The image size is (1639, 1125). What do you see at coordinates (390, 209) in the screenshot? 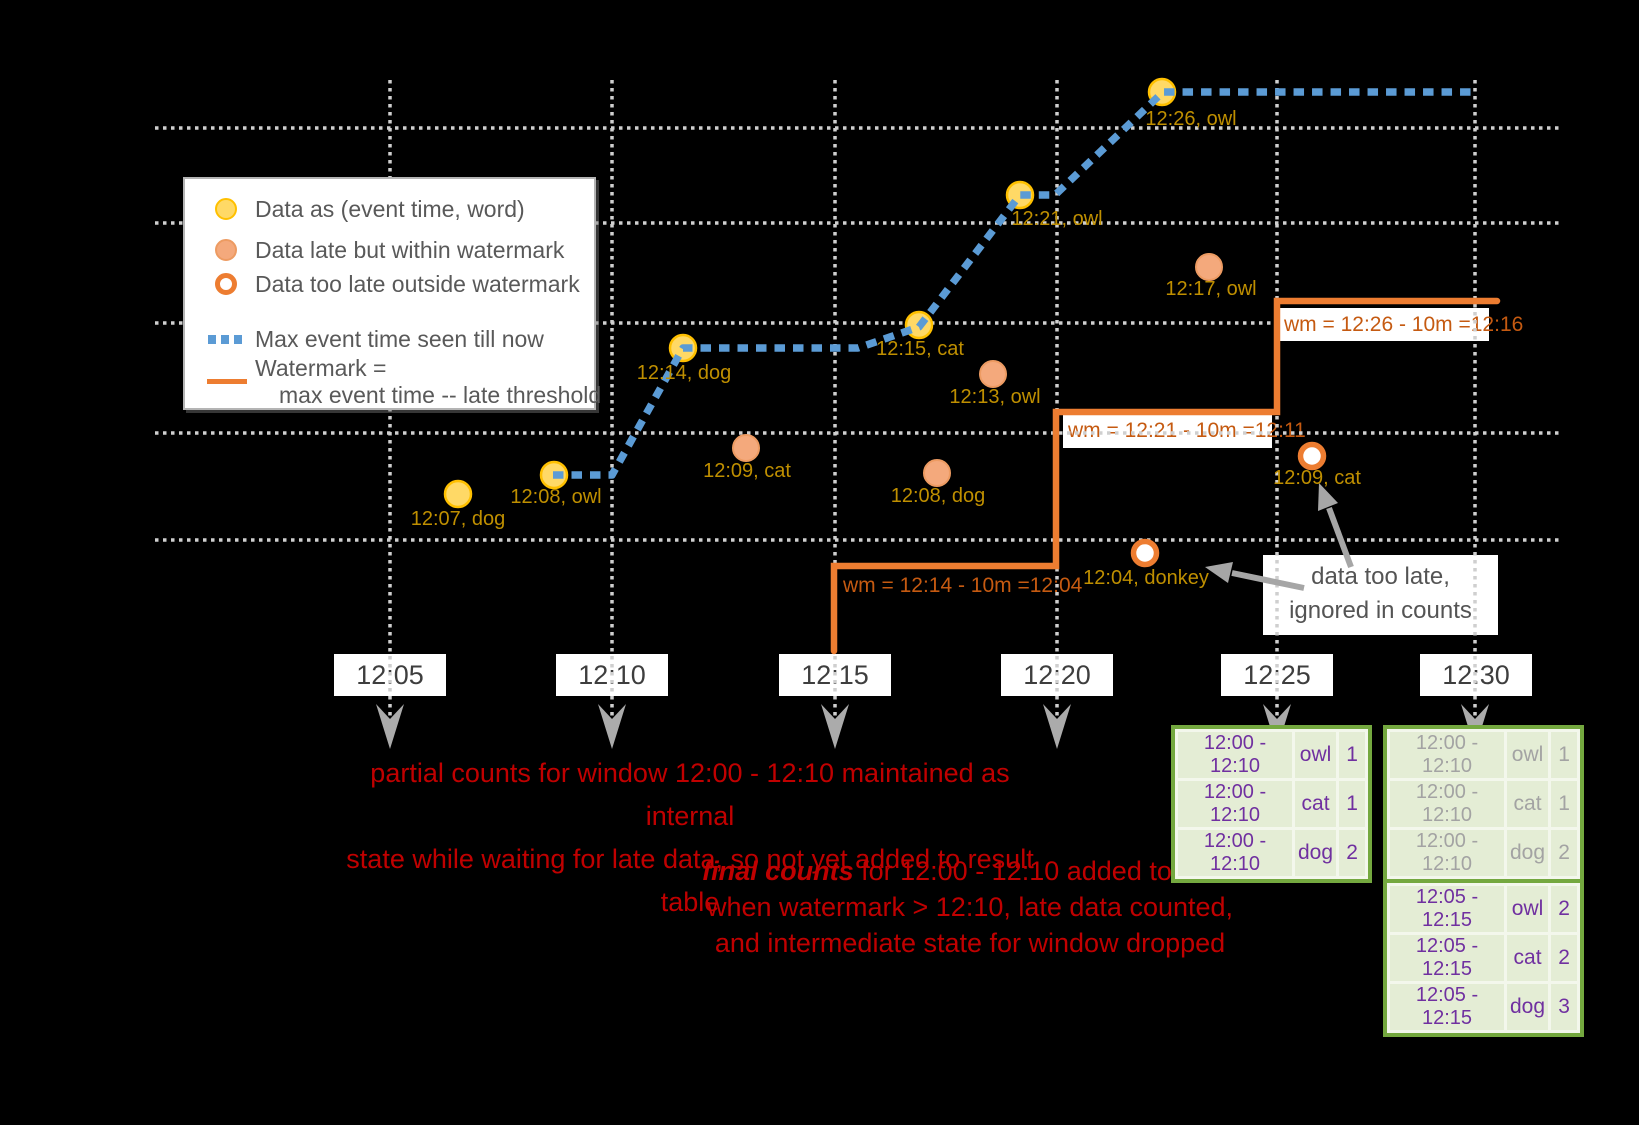
I see `legend-item-on-time: Data as (event time, word)` at bounding box center [390, 209].